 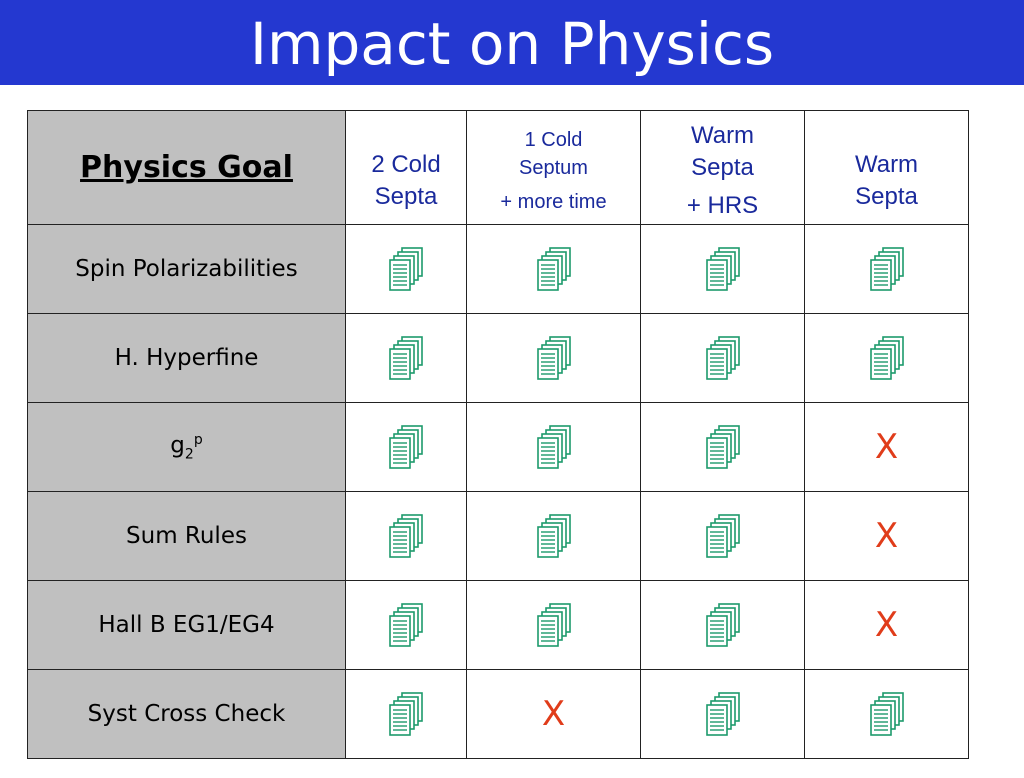 I want to click on table-row: H. Hyperfine, so click(x=498, y=358).